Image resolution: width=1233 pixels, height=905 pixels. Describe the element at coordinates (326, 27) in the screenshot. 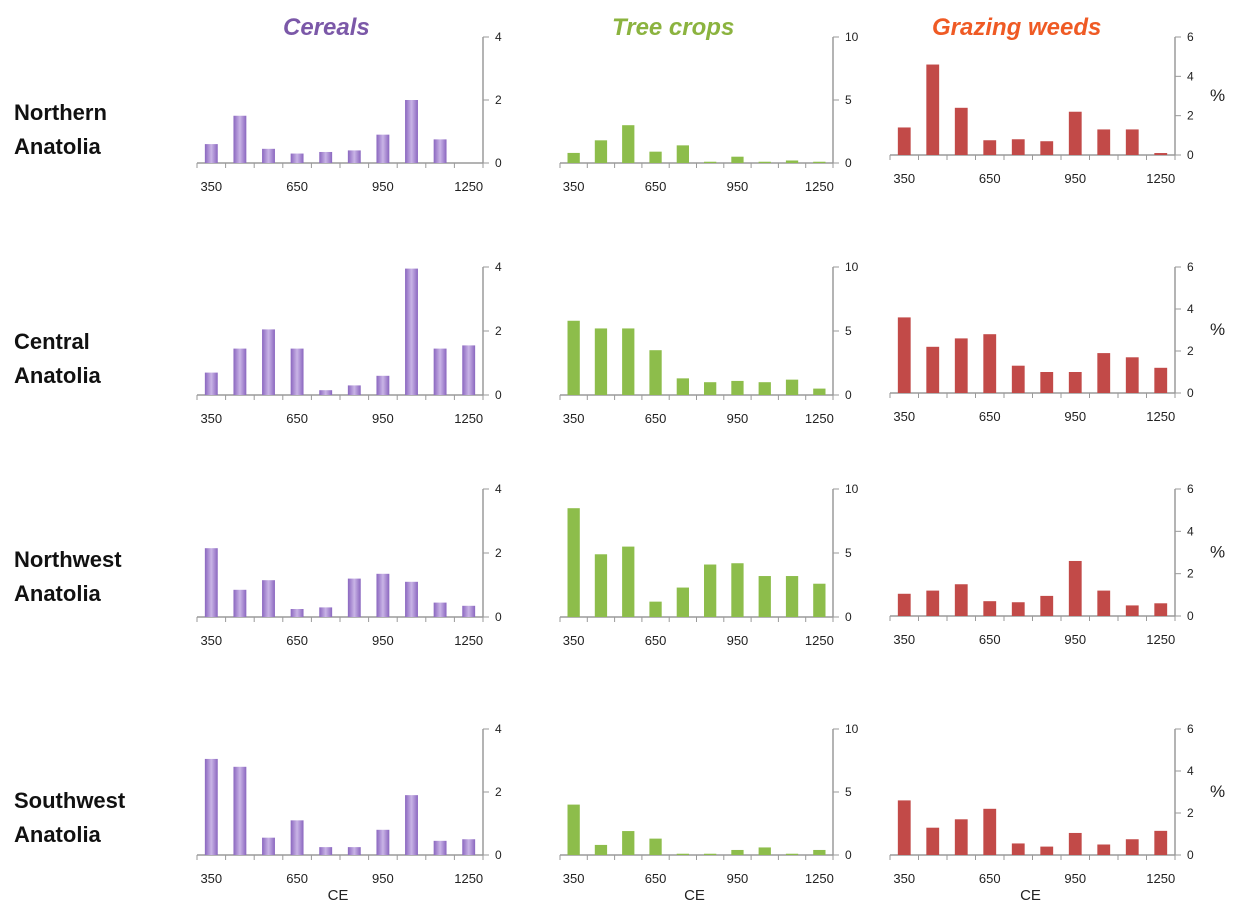

I see `column-title-cereals: Cereals` at that location.